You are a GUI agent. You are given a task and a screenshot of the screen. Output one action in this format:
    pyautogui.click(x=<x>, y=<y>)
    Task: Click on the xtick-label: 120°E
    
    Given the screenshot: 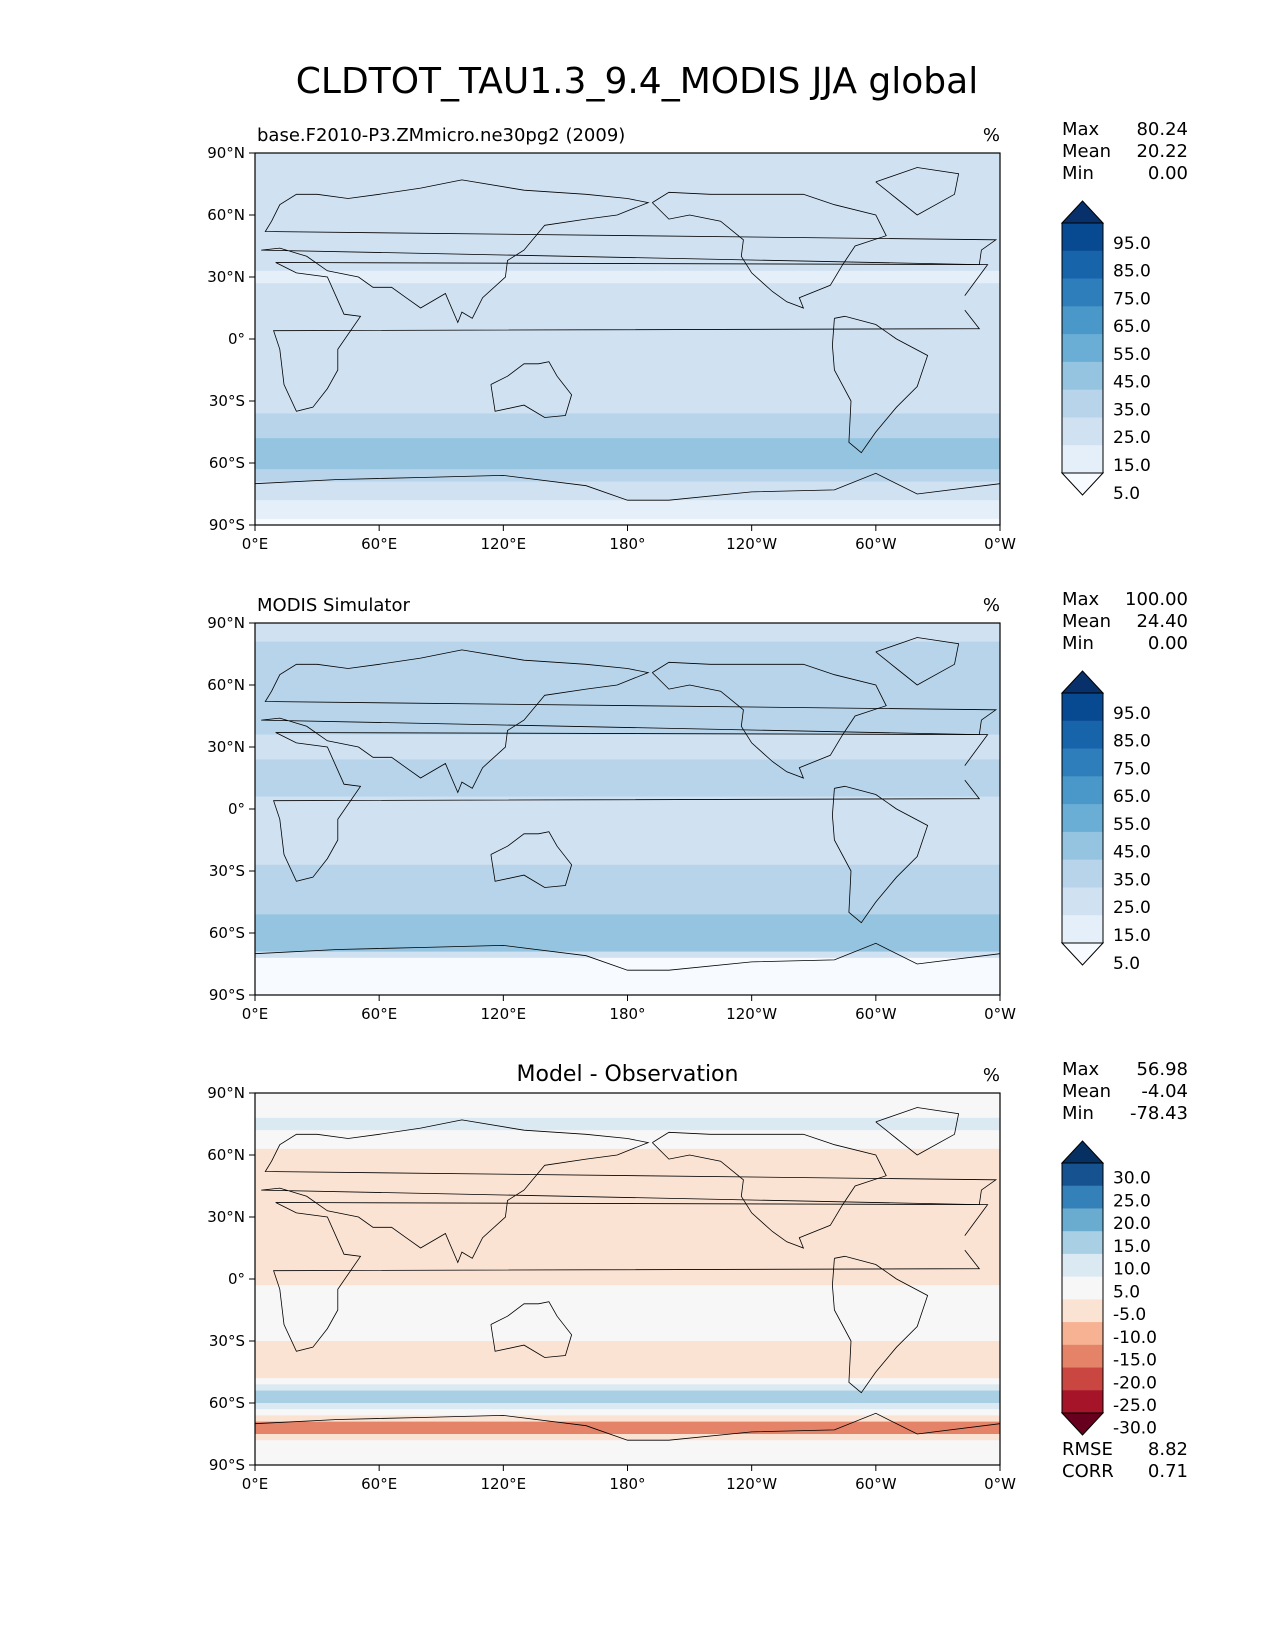 What is the action you would take?
    pyautogui.click(x=504, y=544)
    